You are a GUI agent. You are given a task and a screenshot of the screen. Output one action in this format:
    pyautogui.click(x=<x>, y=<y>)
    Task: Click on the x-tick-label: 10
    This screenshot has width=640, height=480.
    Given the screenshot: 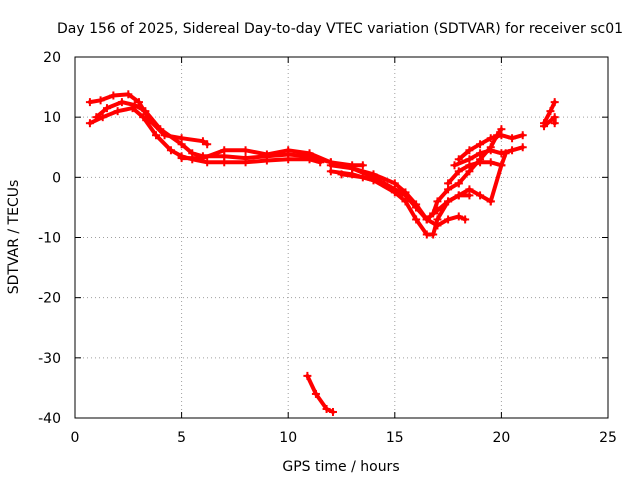 What is the action you would take?
    pyautogui.click(x=288, y=438)
    